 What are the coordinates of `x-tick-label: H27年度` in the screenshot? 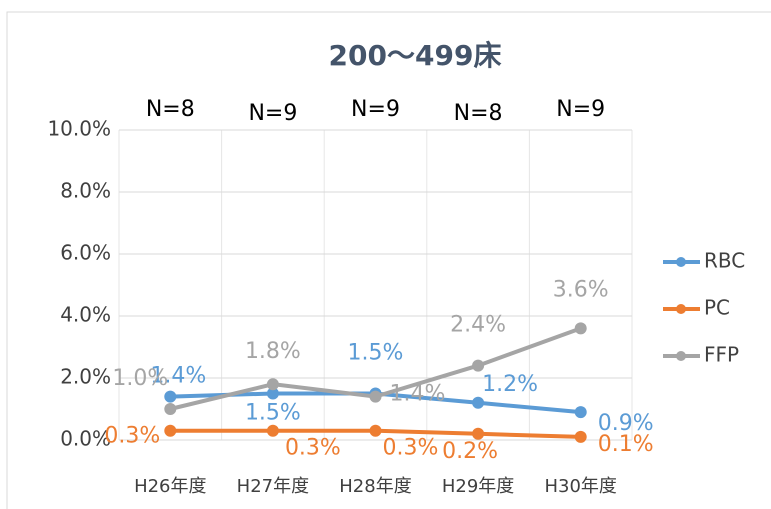 It's located at (273, 486).